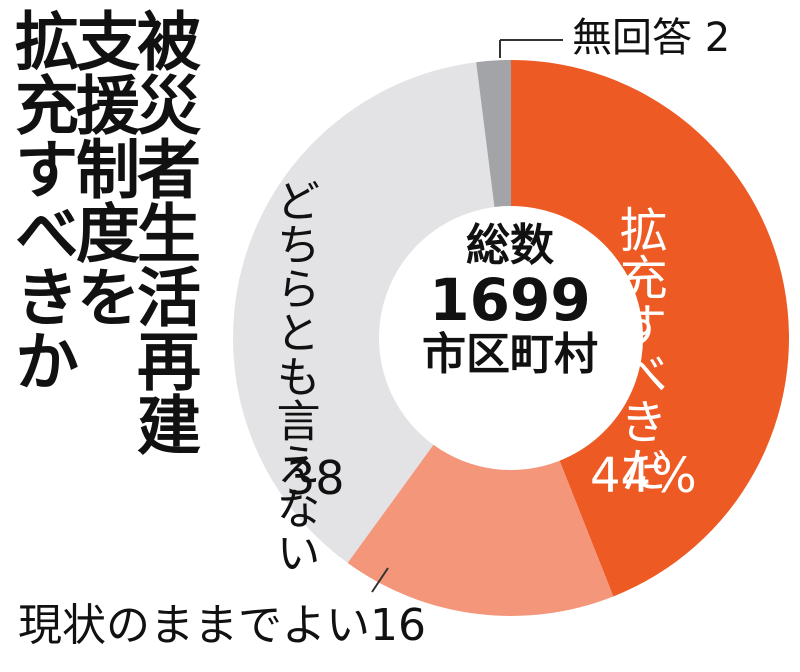 The width and height of the screenshot is (800, 672). Describe the element at coordinates (163, 232) in the screenshot. I see `chart-title-line-1: 被災者生活再建` at that location.